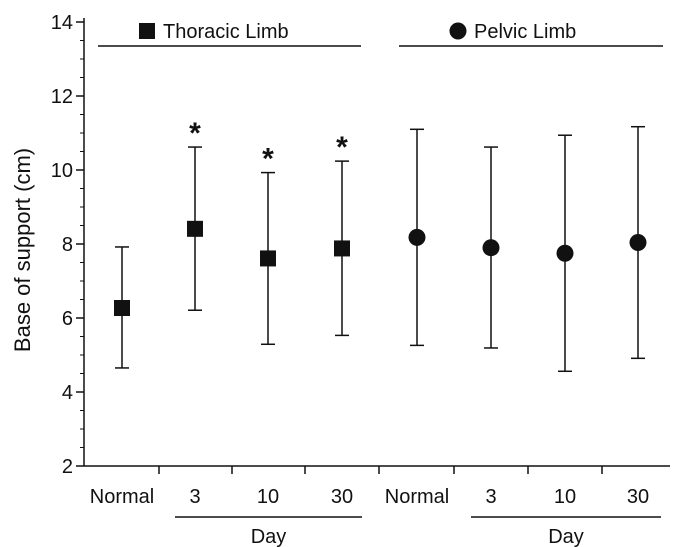 This screenshot has height=547, width=675. Describe the element at coordinates (525, 32) in the screenshot. I see `legend-series-name: Pelvic Limb` at that location.